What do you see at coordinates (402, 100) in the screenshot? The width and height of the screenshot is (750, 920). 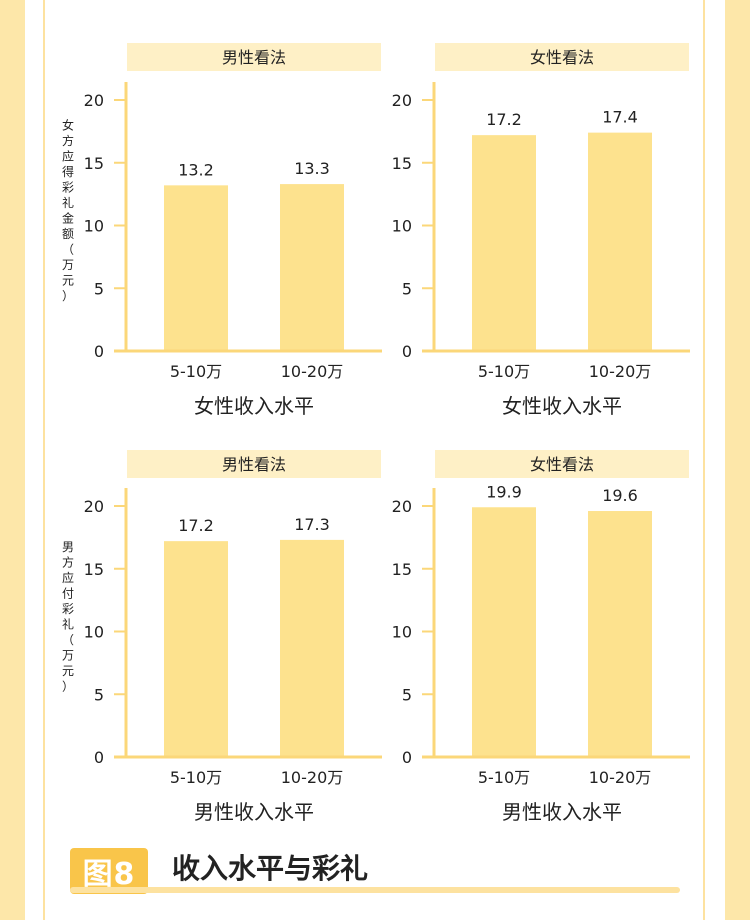 I see `chart-2-y-tick-label: 20` at bounding box center [402, 100].